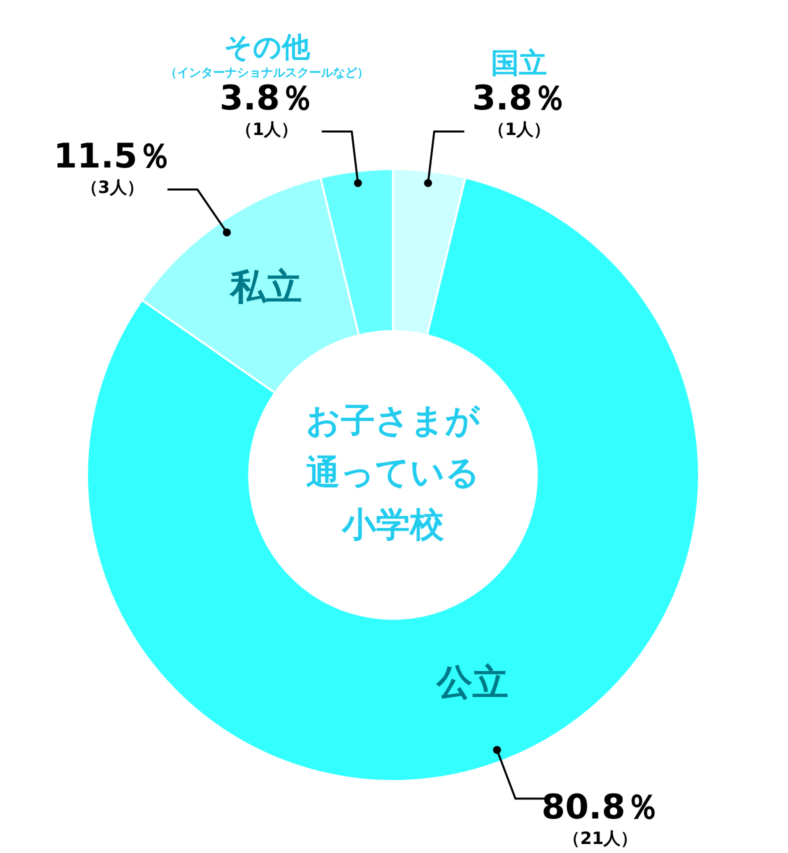  I want to click on text: お子さまが通っている小学校, so click(393, 472).